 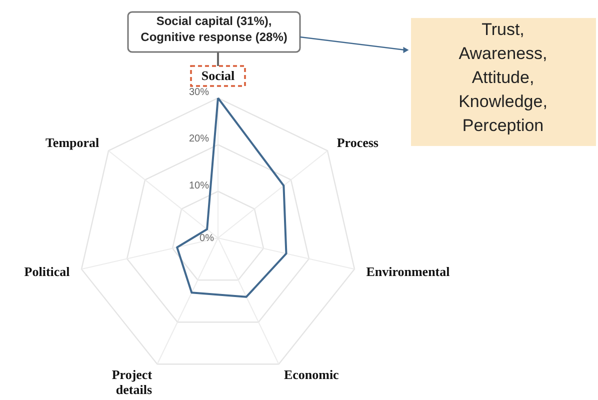 I want to click on spoke-label: Political, so click(x=47, y=271).